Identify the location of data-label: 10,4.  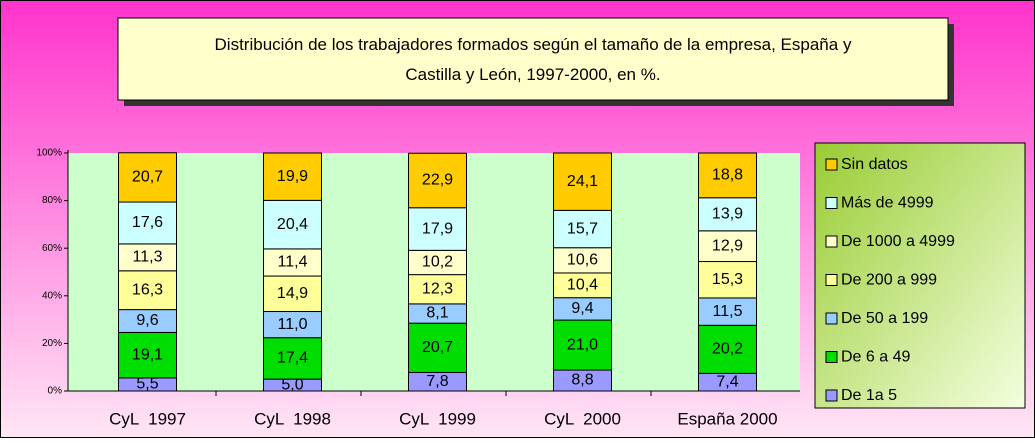
(582, 285).